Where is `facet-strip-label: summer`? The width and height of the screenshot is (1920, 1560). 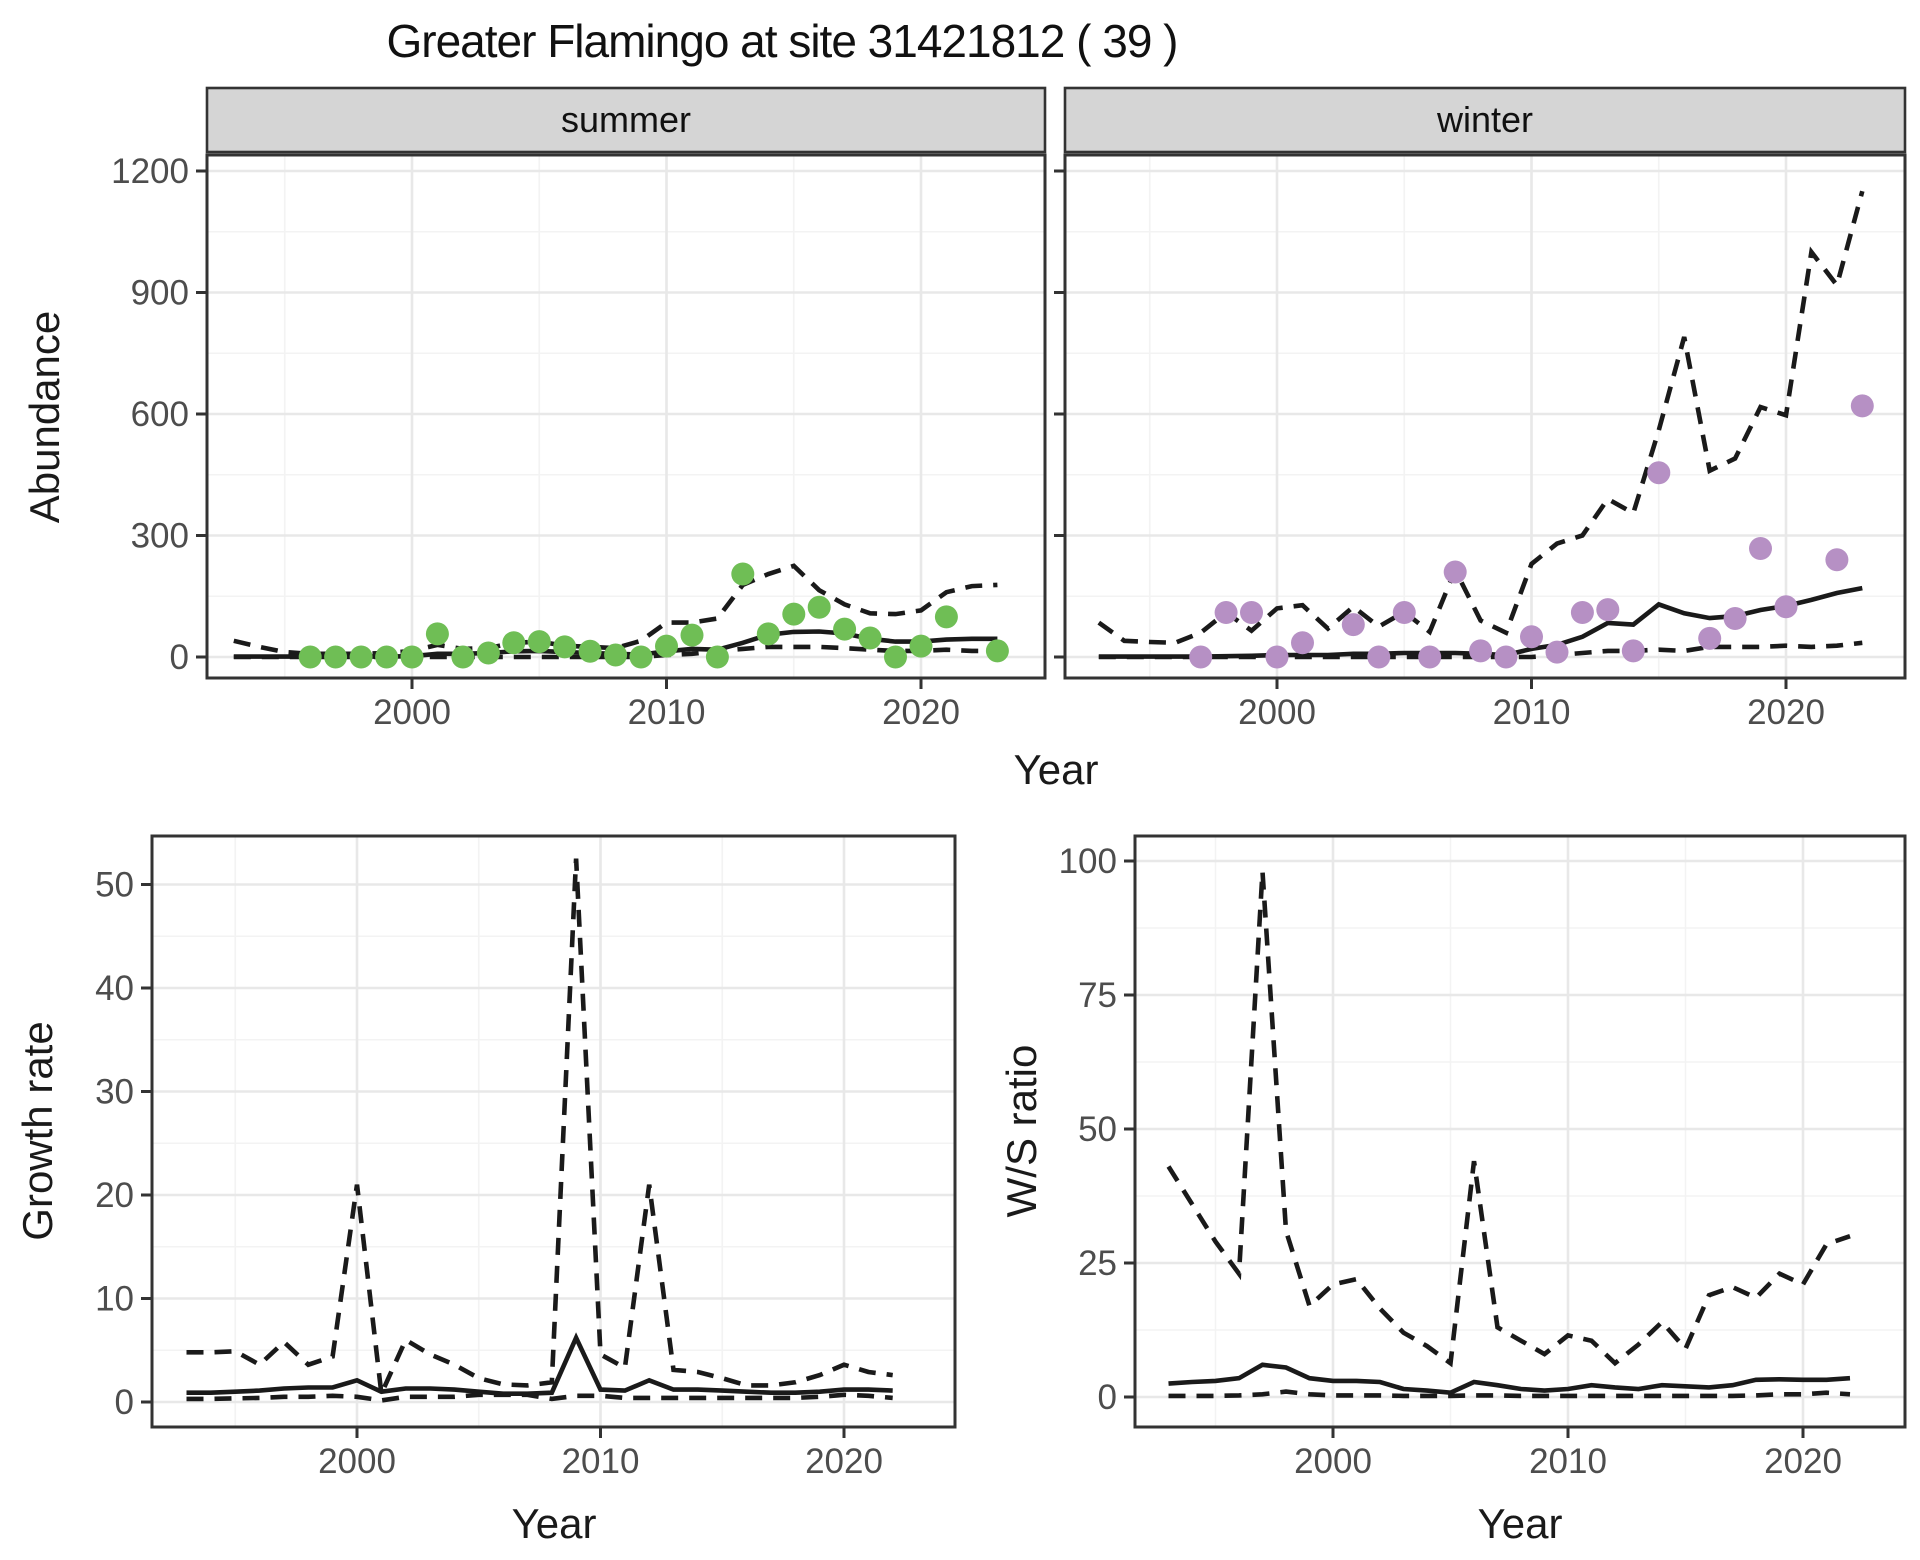
facet-strip-label: summer is located at coordinates (626, 119).